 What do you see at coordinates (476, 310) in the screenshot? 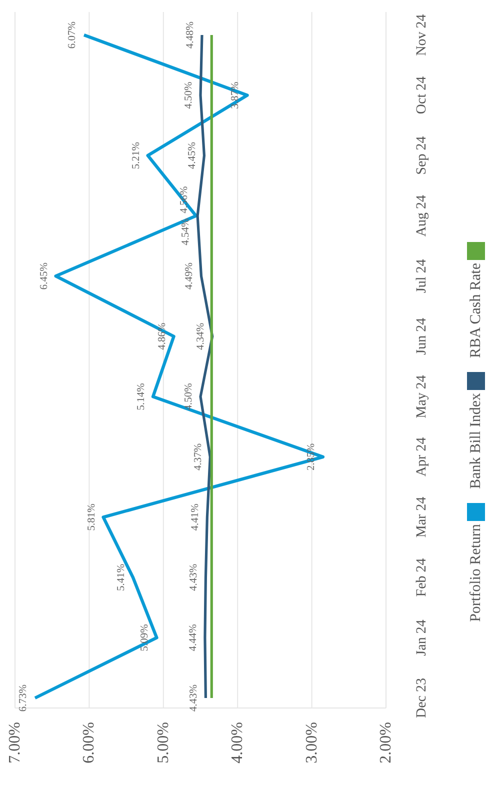
I see `legend-label: RBA Cash Rate` at bounding box center [476, 310].